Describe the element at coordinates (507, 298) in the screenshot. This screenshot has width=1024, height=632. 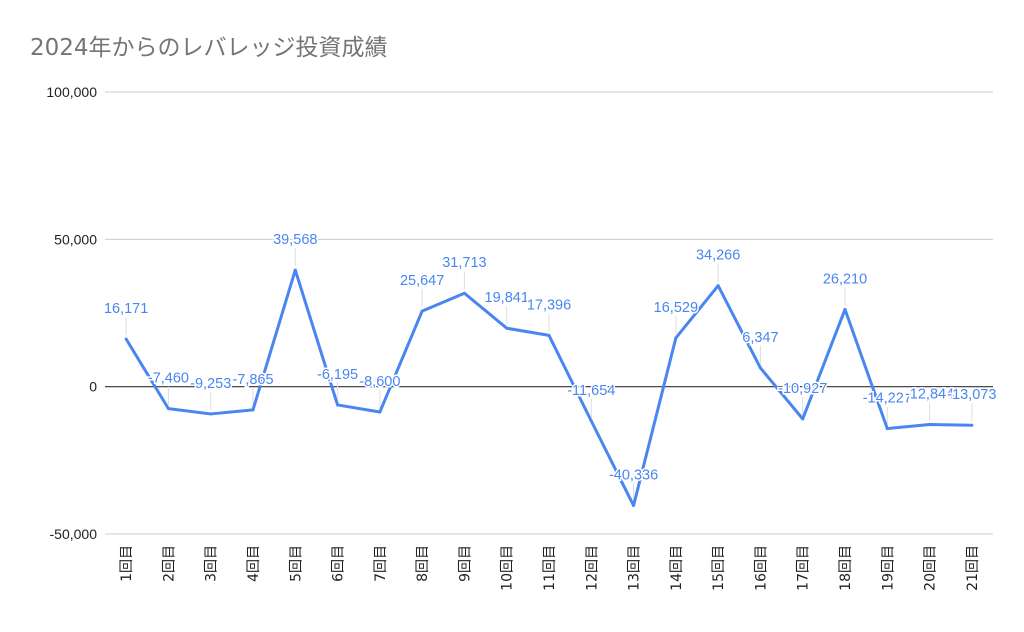
I see `data-label: 19,841` at that location.